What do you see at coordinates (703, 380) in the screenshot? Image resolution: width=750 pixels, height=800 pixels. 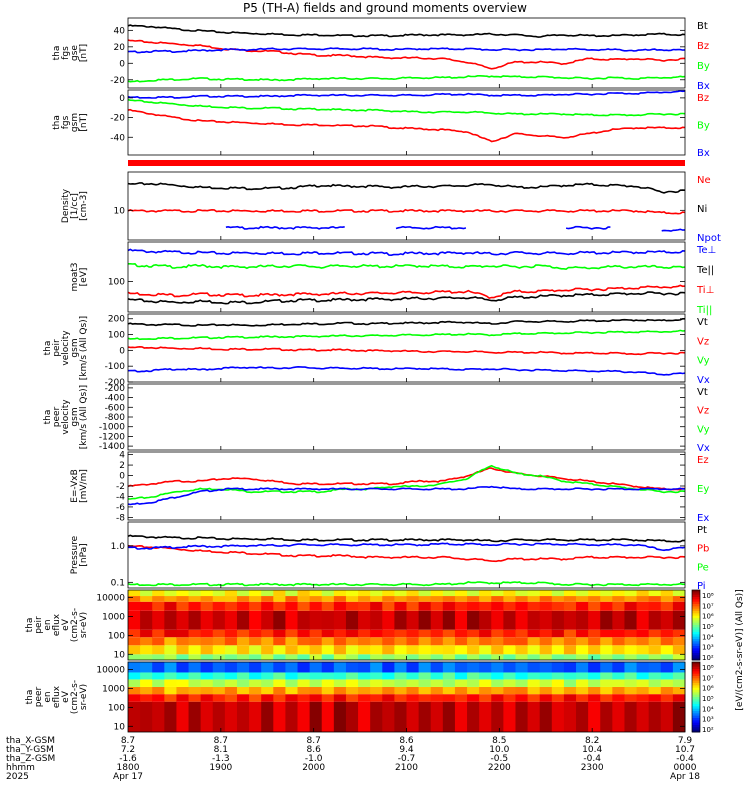 I see `legend-label: Vx` at bounding box center [703, 380].